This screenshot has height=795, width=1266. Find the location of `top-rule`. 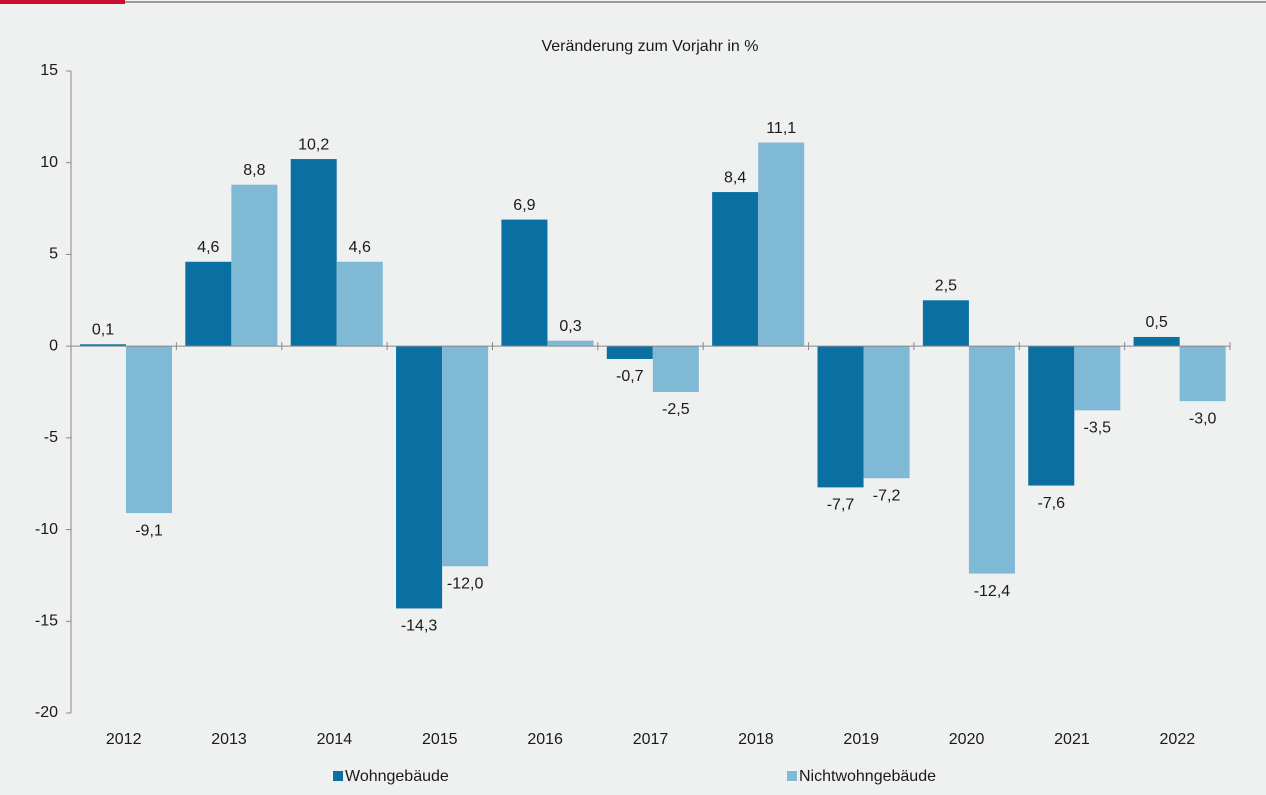

top-rule is located at coordinates (633, 2).